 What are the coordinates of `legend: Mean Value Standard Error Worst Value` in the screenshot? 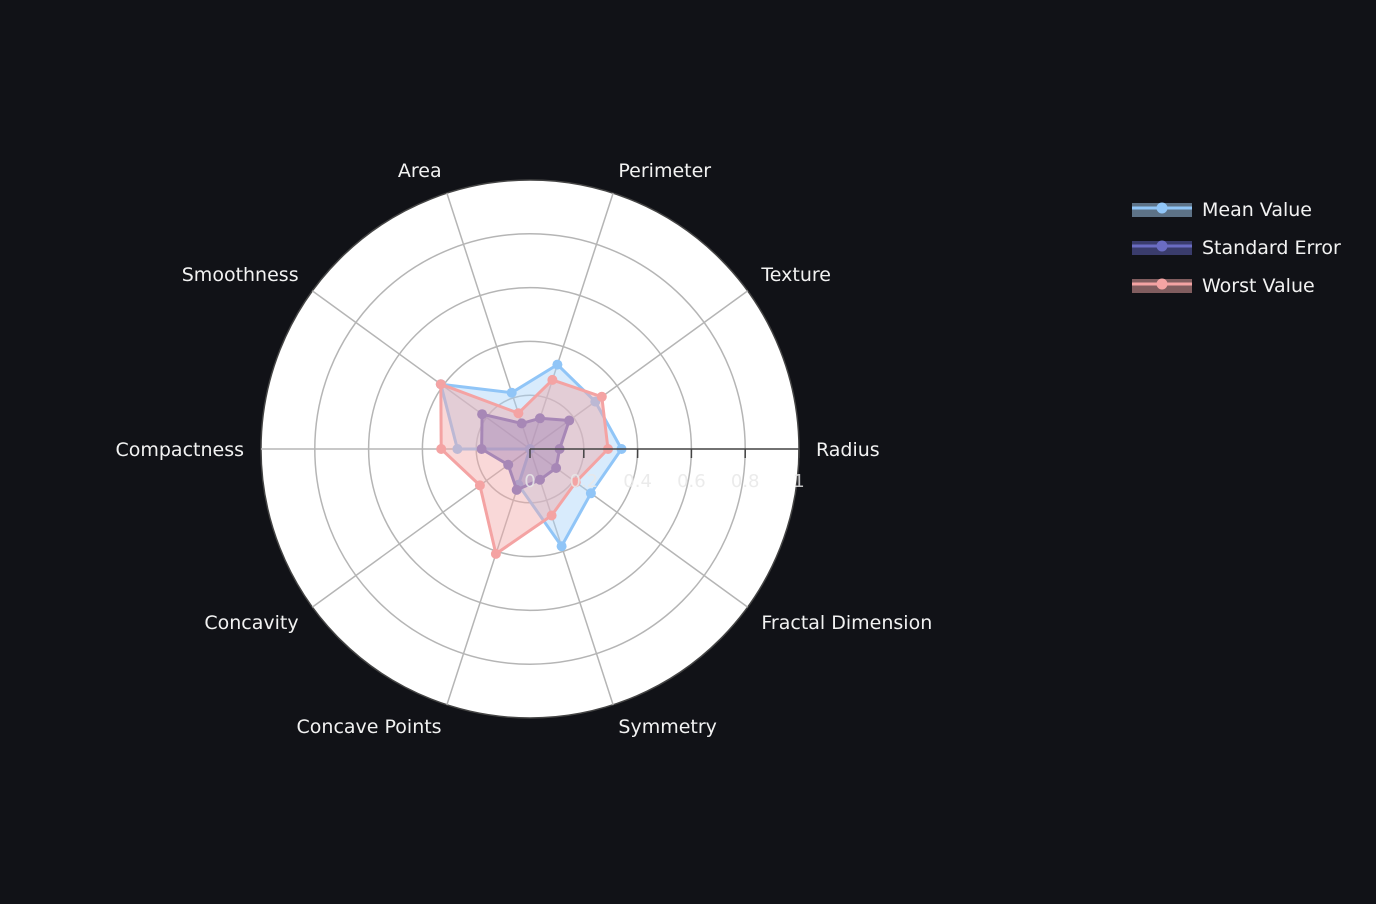 It's located at (1236, 248).